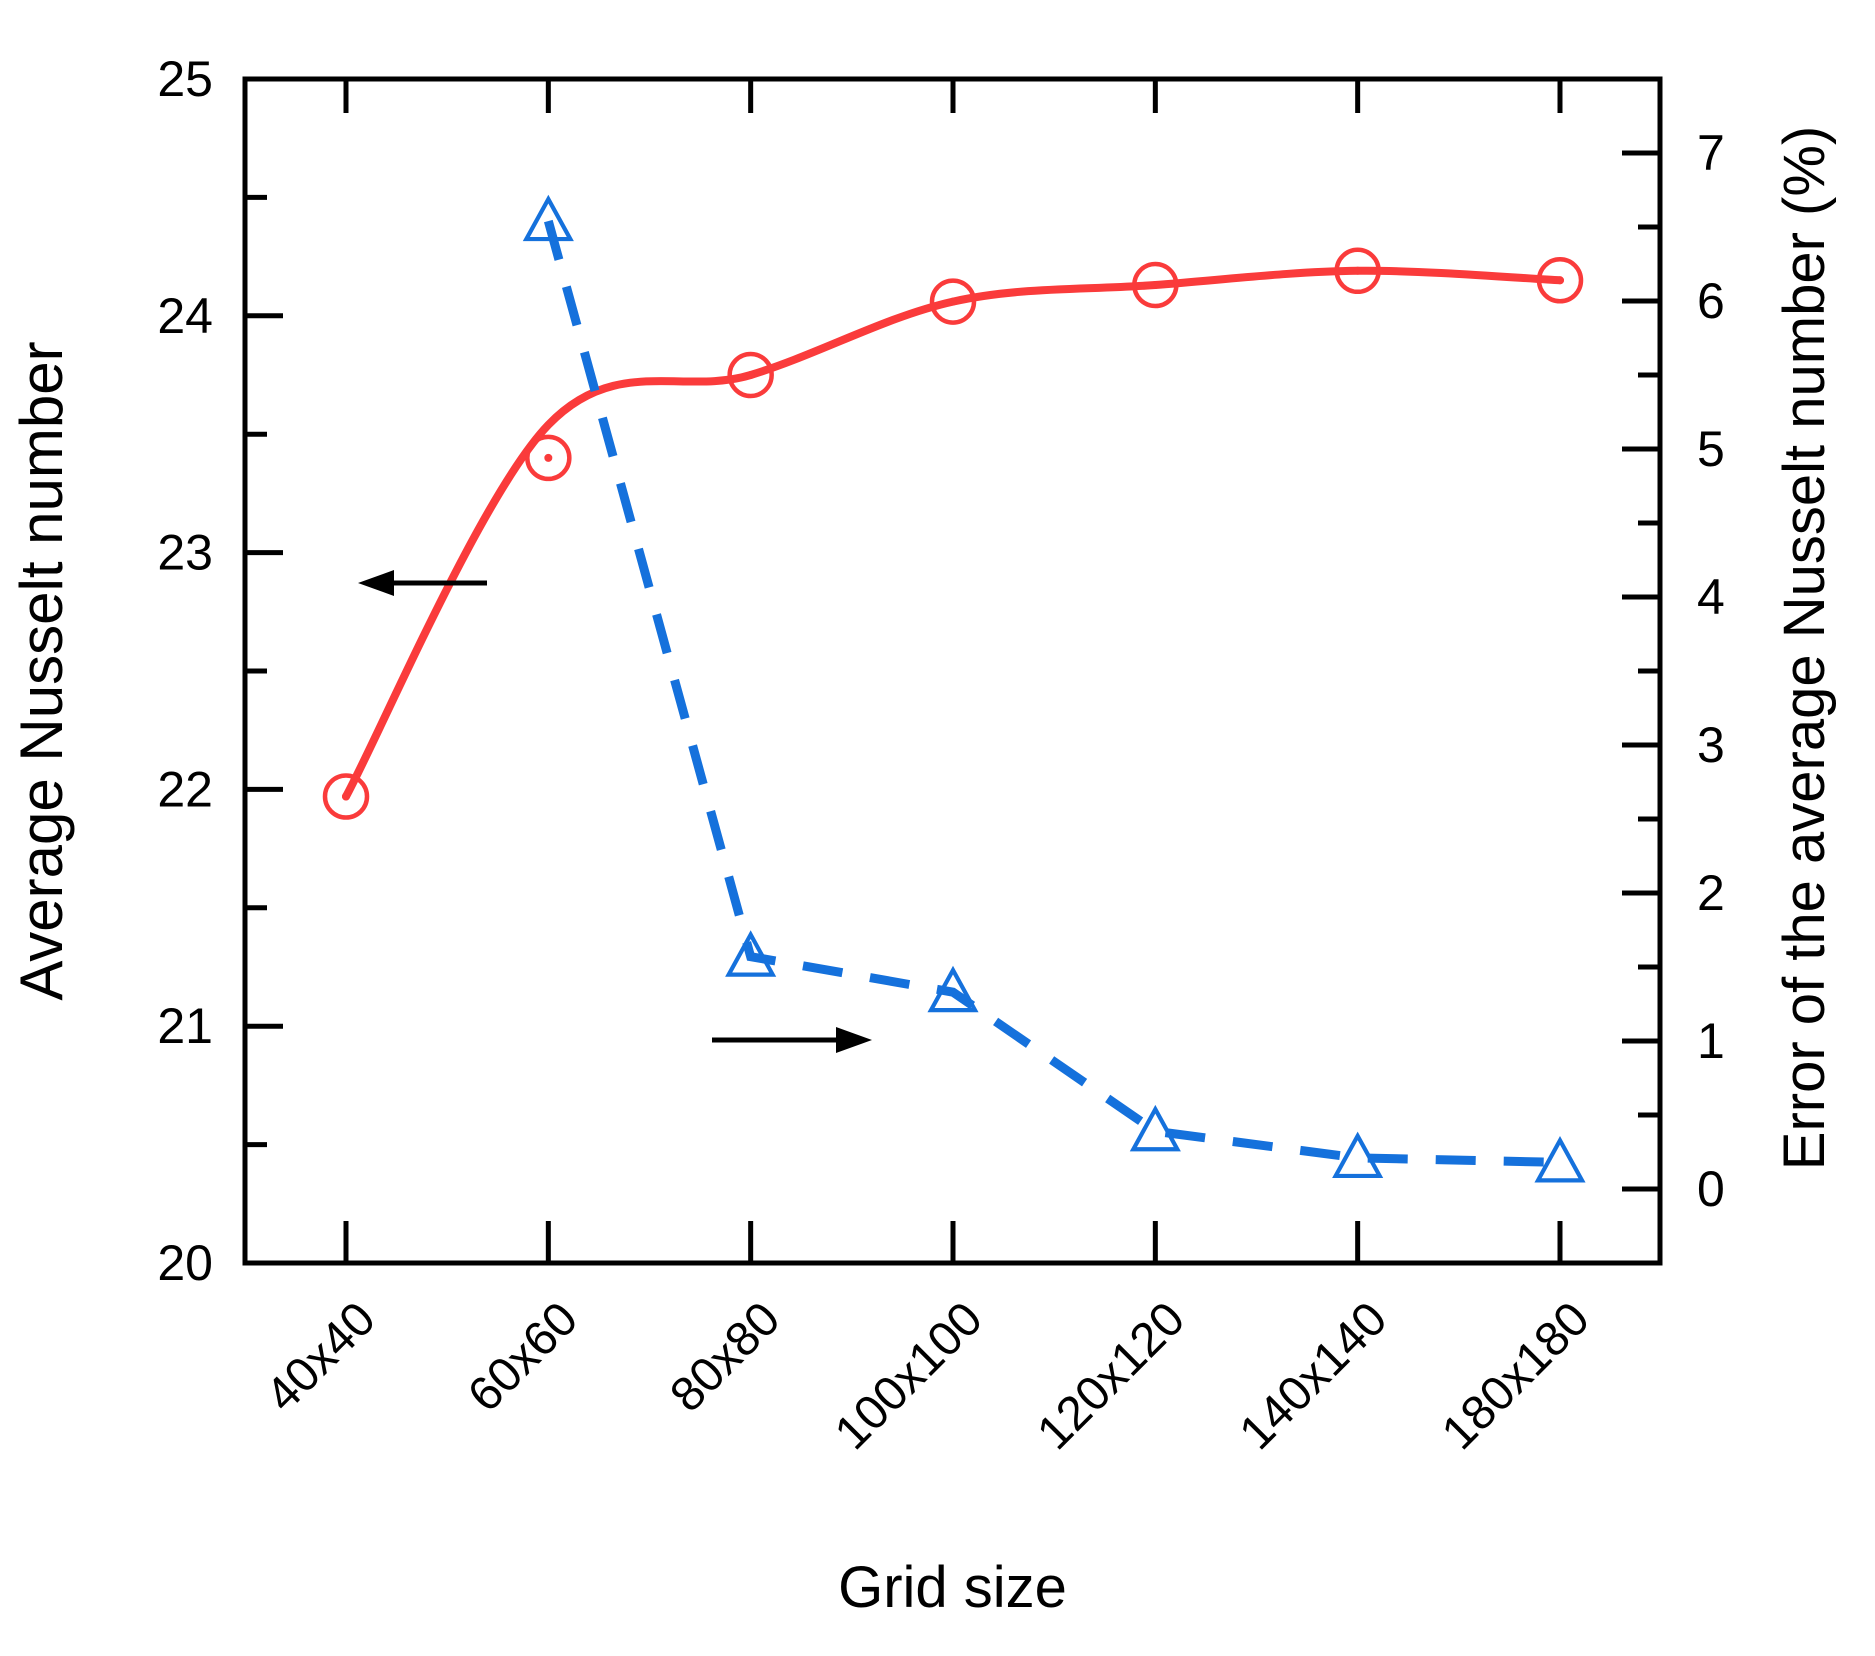 Image resolution: width=1875 pixels, height=1656 pixels. What do you see at coordinates (854, 1040) in the screenshot?
I see `right-axis-arrow-head` at bounding box center [854, 1040].